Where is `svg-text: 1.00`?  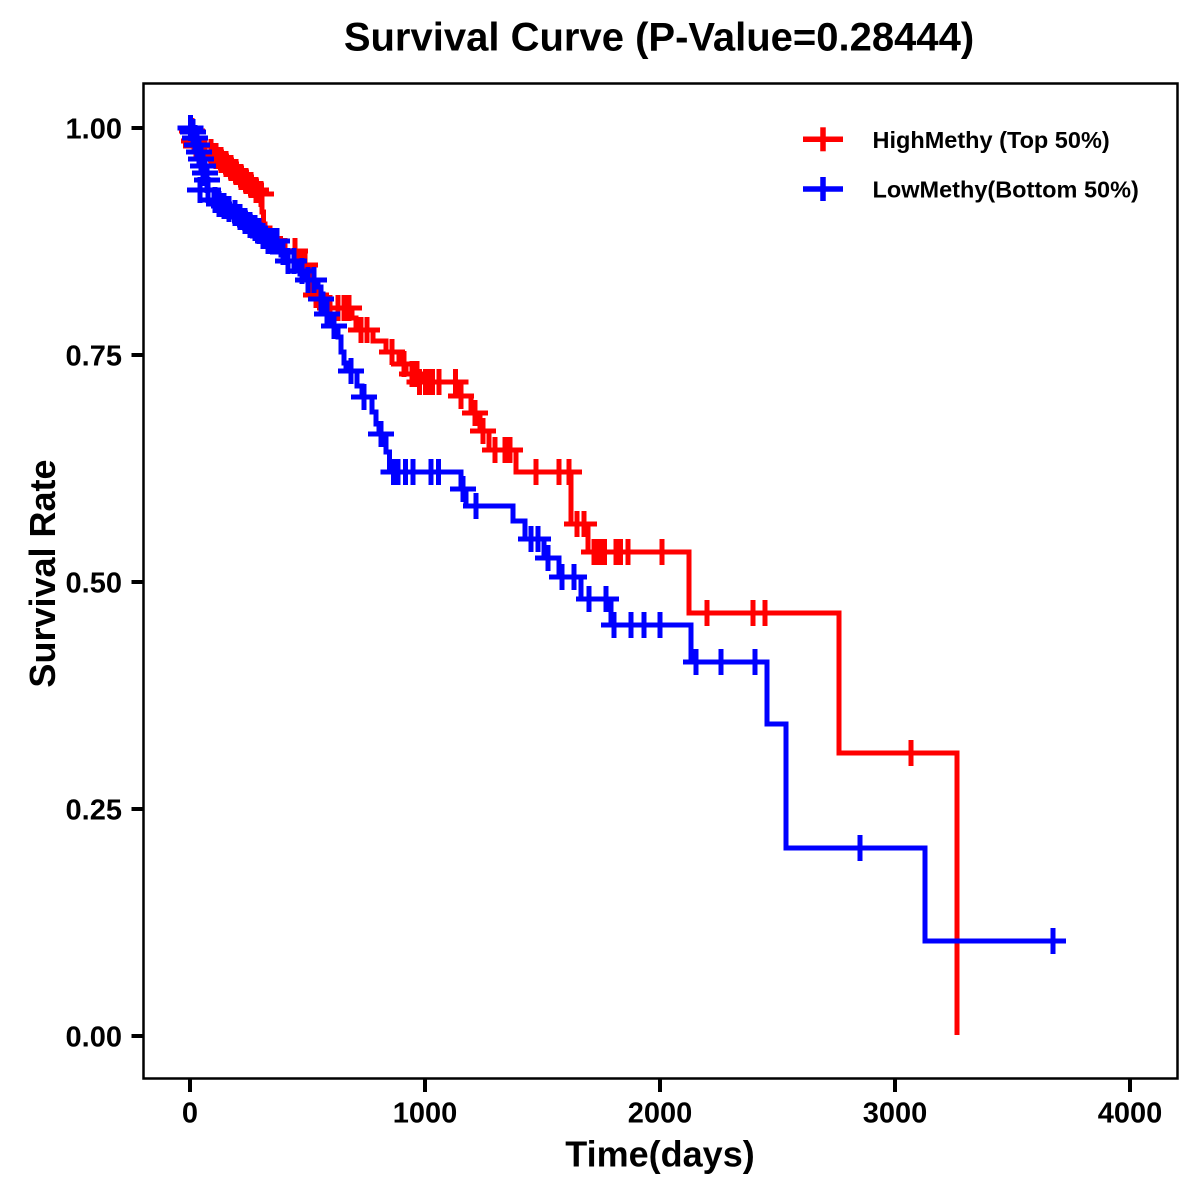
svg-text: 1.00 is located at coordinates (94, 129).